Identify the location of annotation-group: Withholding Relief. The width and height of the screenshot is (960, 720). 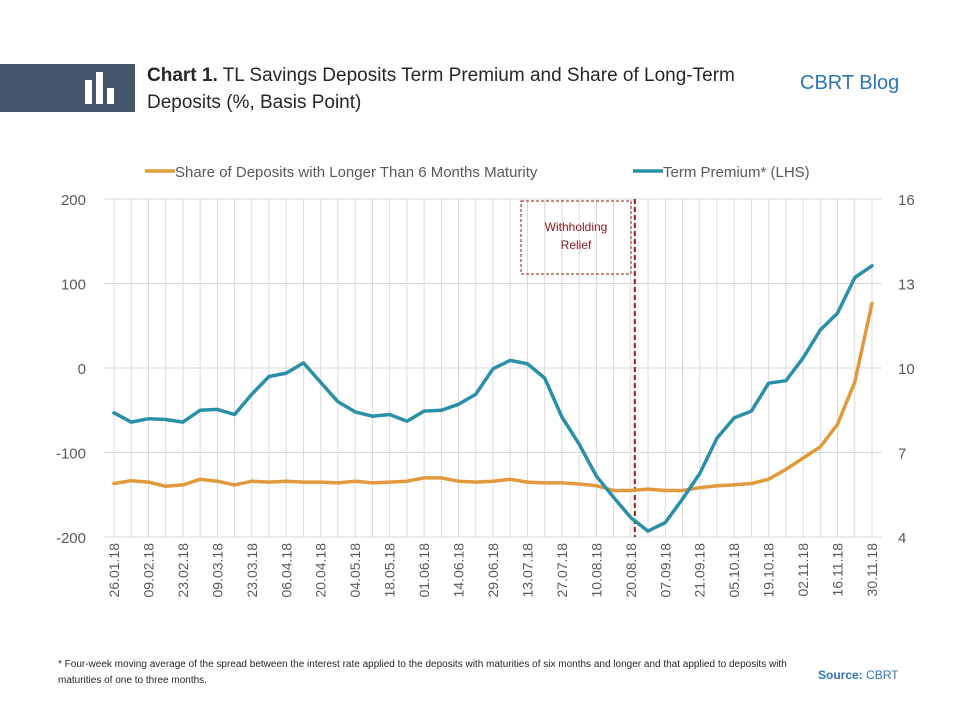
(576, 237).